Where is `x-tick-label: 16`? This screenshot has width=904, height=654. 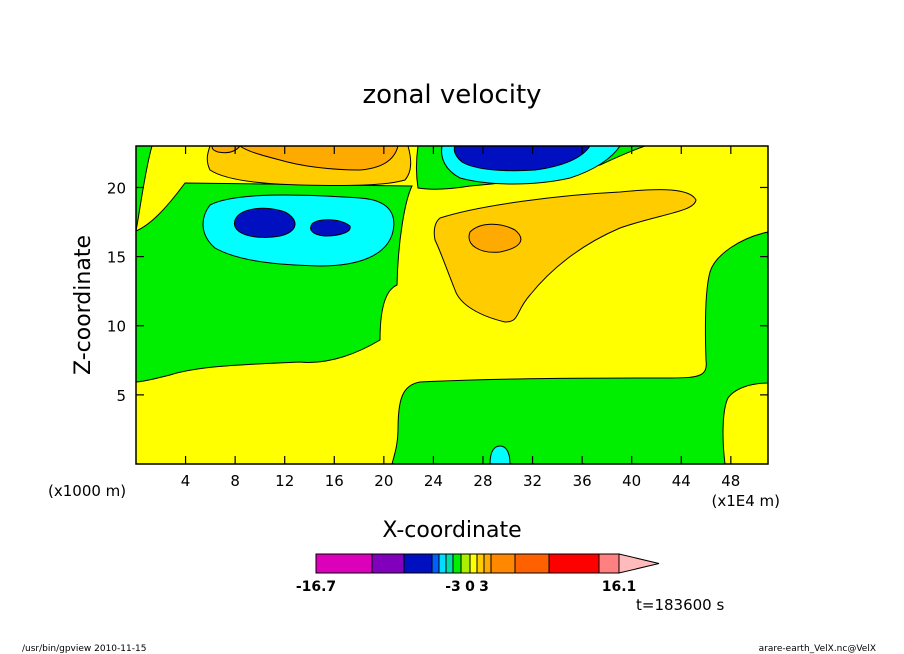 x-tick-label: 16 is located at coordinates (334, 481).